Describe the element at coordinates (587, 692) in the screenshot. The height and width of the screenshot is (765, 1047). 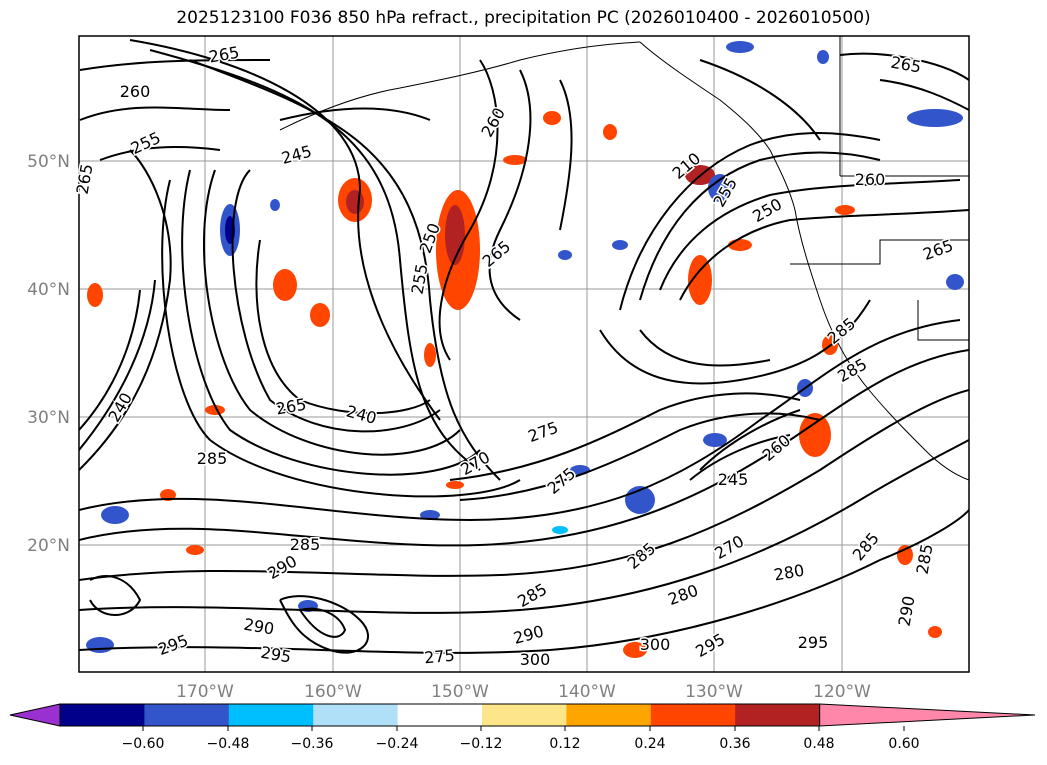
I see `longitude-tick-label: 140°W` at that location.